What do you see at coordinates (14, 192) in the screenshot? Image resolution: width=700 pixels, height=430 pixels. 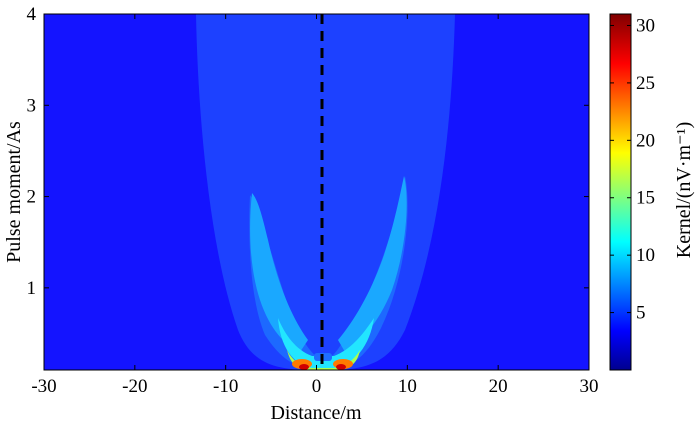 I see `y-axis-label: Pulse moment/As` at bounding box center [14, 192].